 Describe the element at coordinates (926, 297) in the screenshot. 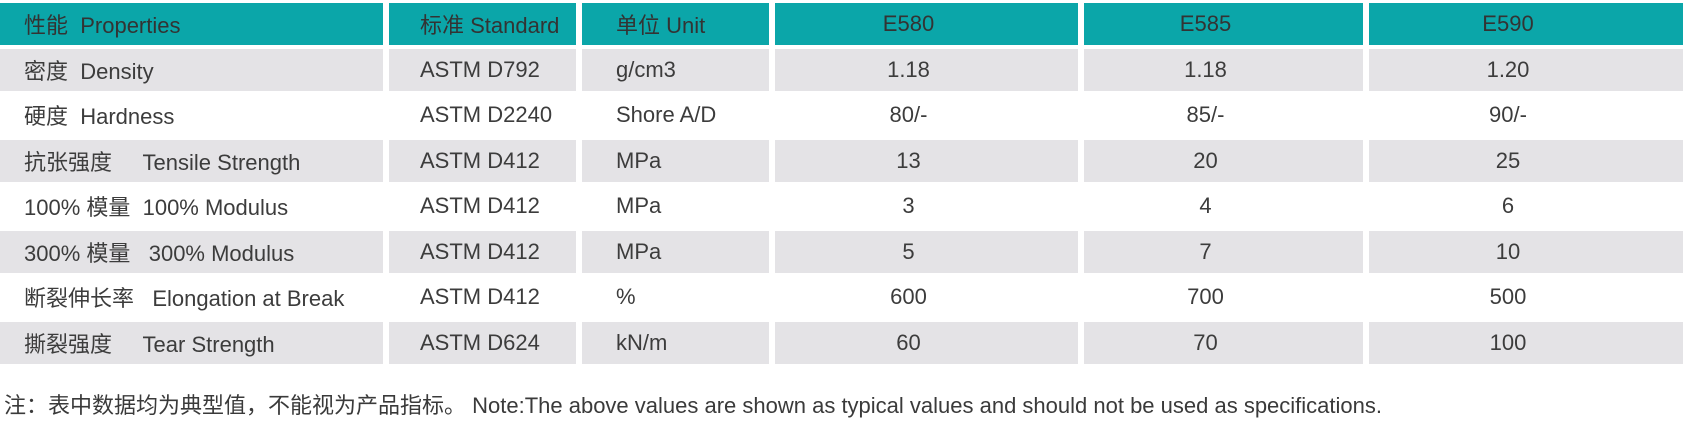

I see `cell-e580: 600` at that location.